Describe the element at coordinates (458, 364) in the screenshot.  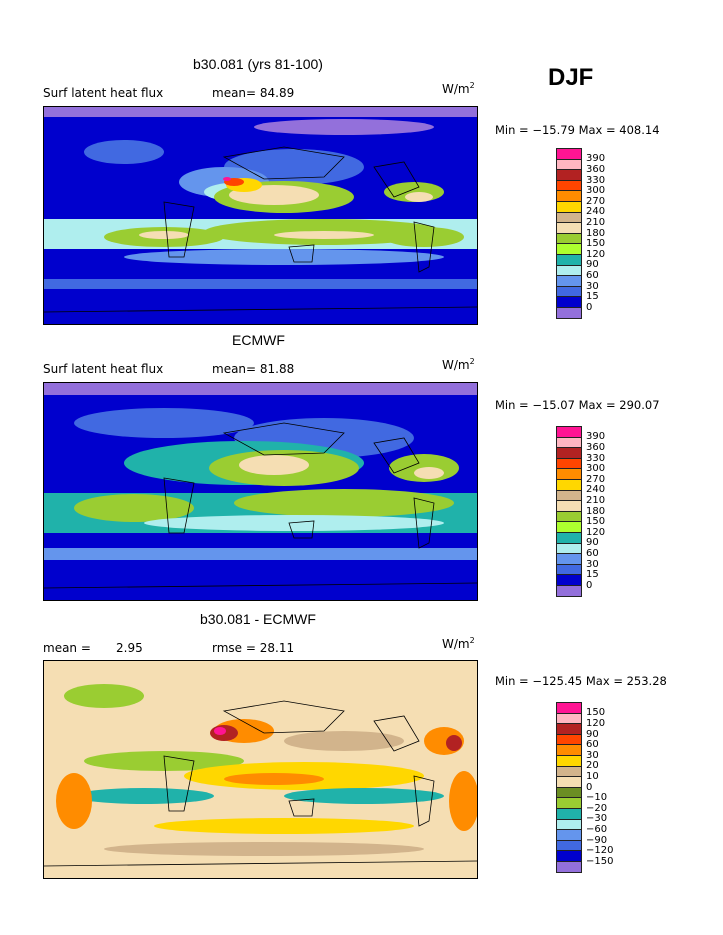
I see `panel-2-units: W/m2` at that location.